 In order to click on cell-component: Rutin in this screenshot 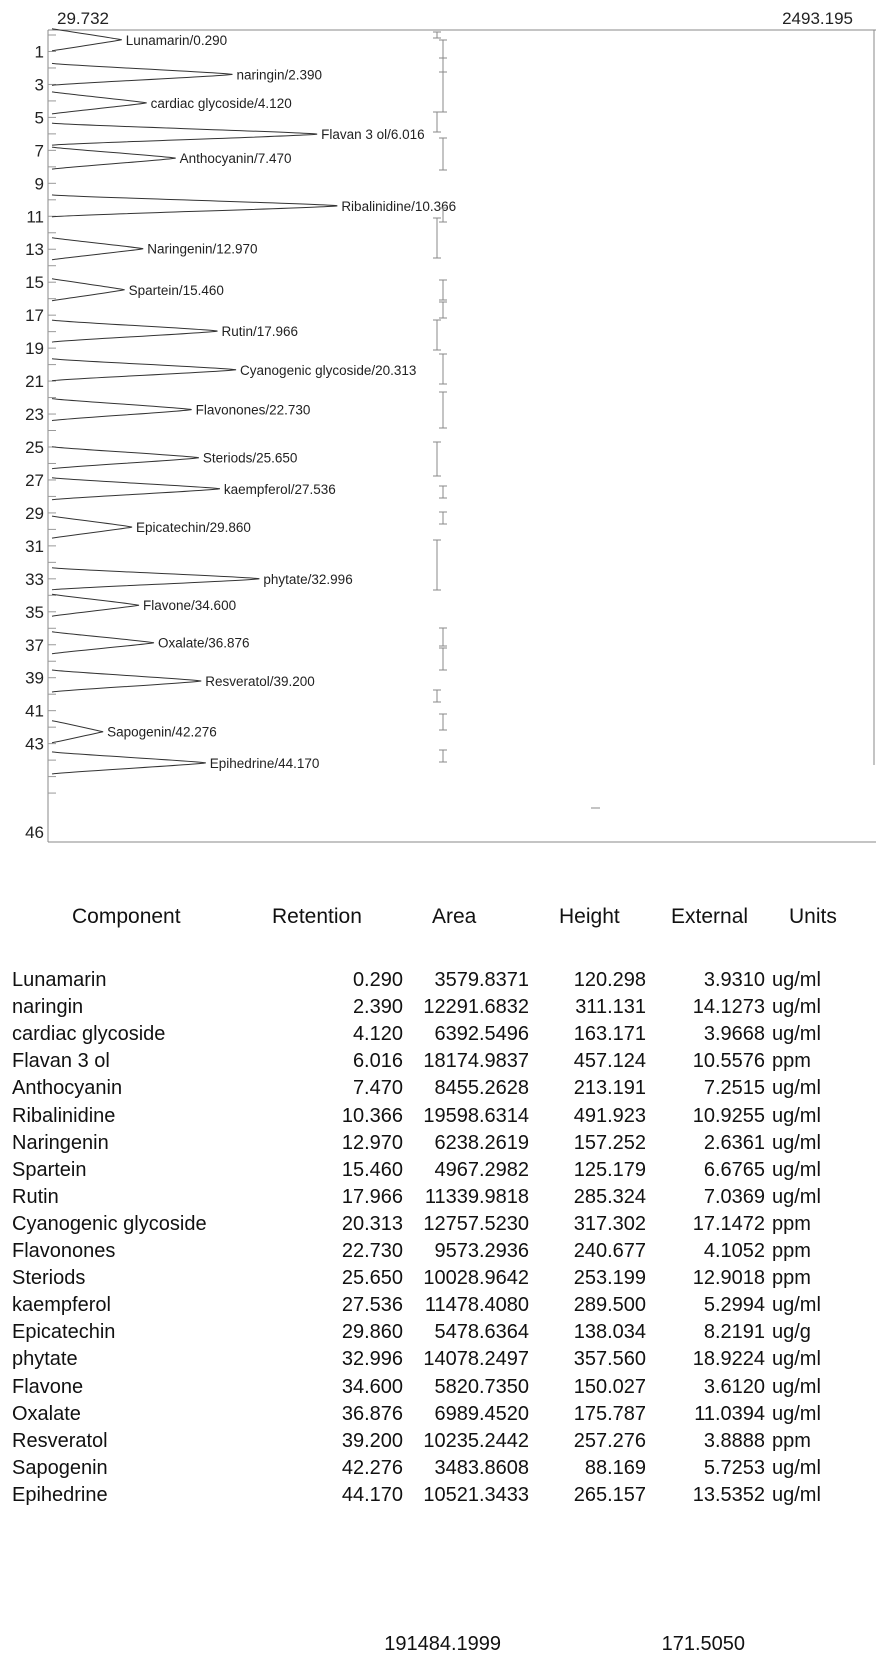, I will do `click(35, 1196)`.